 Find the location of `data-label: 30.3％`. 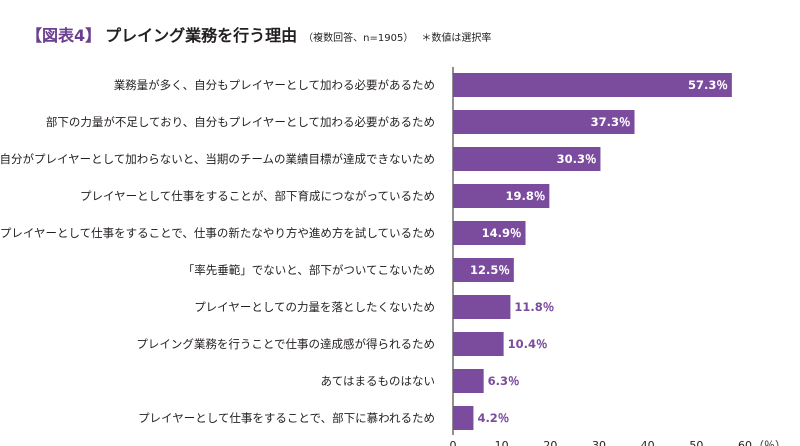

data-label: 30.3％ is located at coordinates (577, 159).